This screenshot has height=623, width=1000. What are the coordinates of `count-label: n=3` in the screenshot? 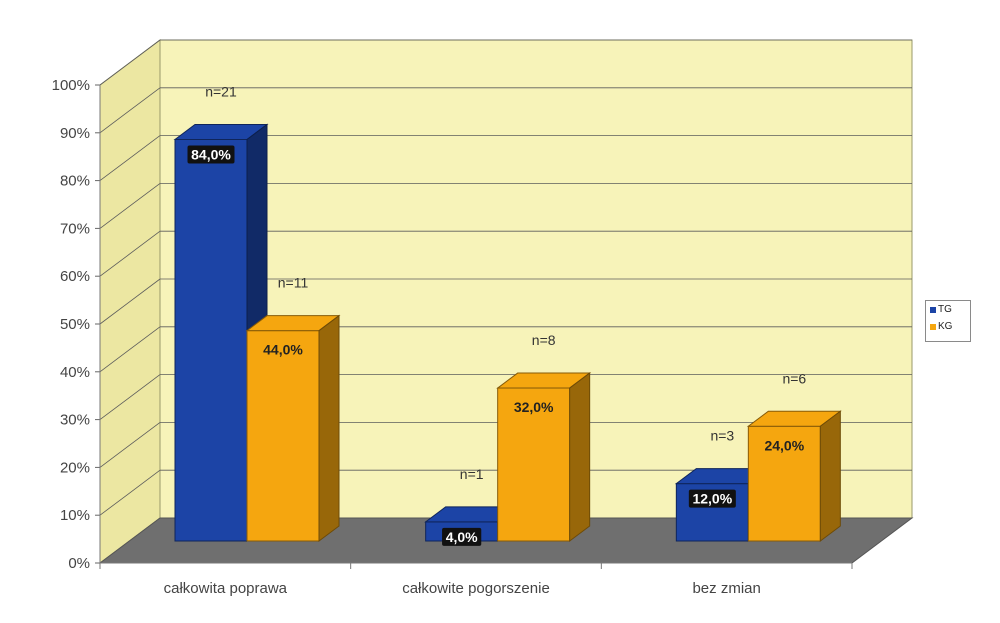 It's located at (722, 436).